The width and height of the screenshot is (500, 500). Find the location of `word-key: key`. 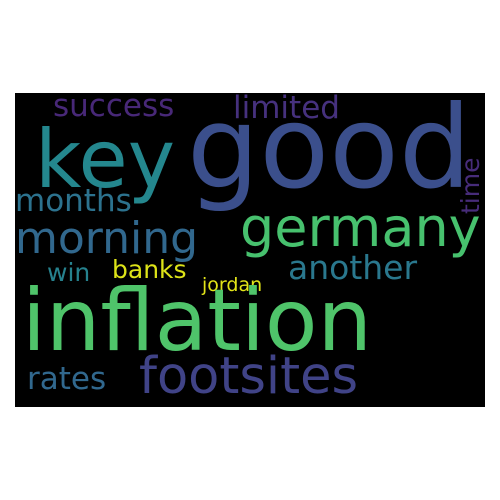

word-key: key is located at coordinates (105, 159).